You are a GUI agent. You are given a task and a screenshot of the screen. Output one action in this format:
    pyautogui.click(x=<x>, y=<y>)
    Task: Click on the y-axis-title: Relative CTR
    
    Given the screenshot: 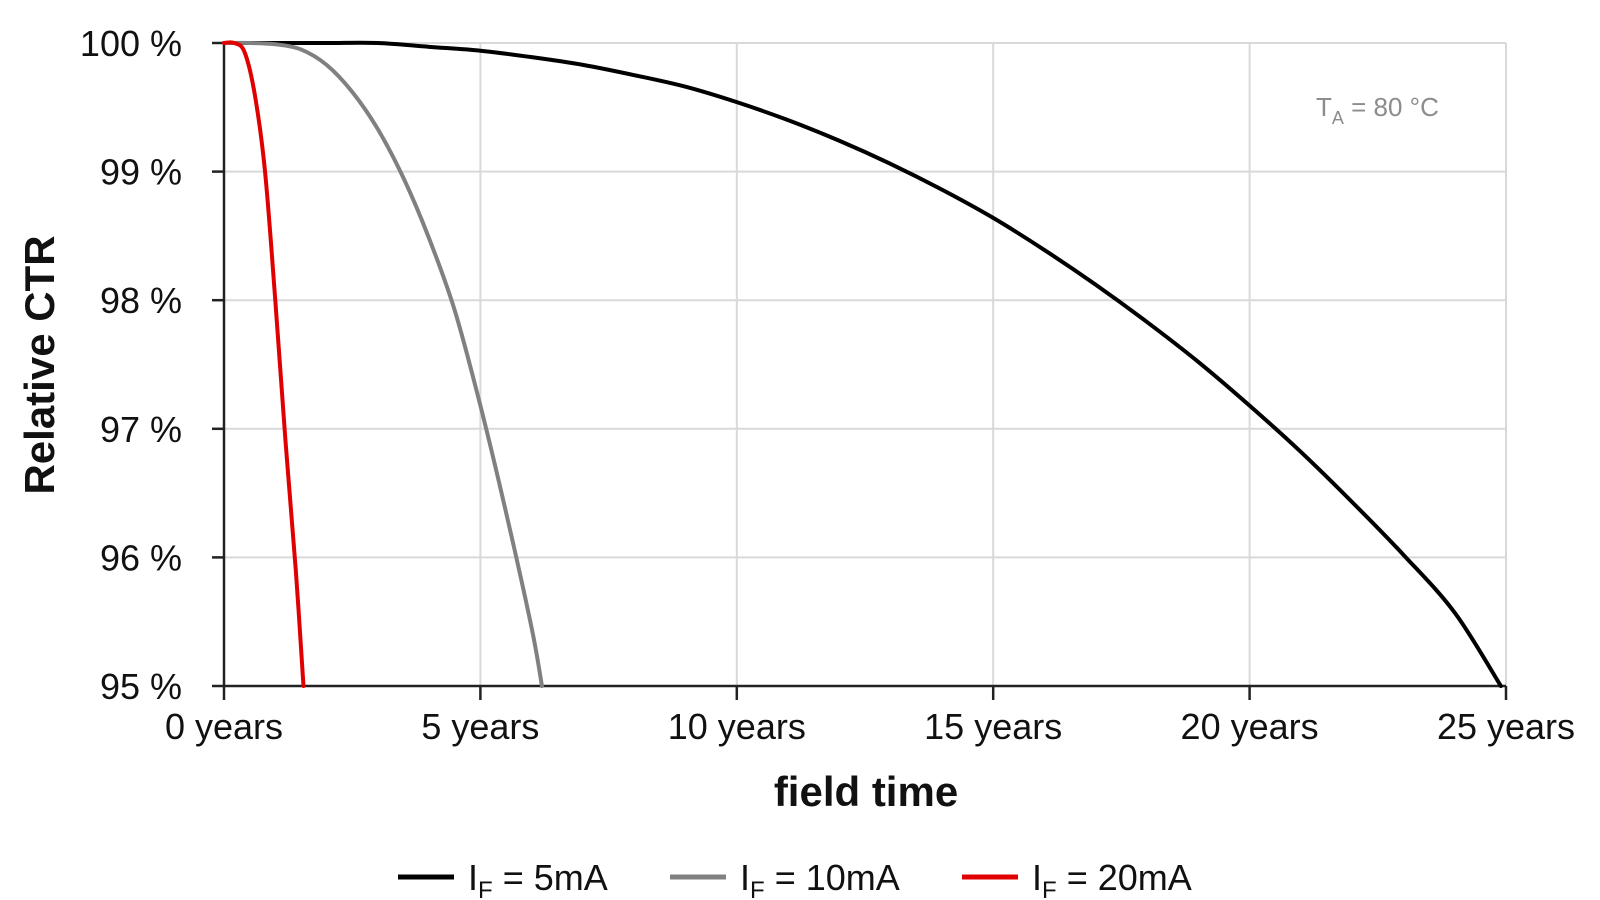 What is the action you would take?
    pyautogui.click(x=39, y=364)
    